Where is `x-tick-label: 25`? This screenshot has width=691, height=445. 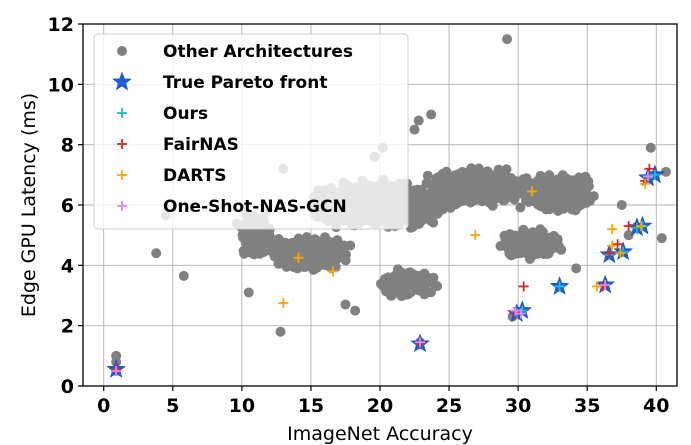 x-tick-label: 25 is located at coordinates (449, 406).